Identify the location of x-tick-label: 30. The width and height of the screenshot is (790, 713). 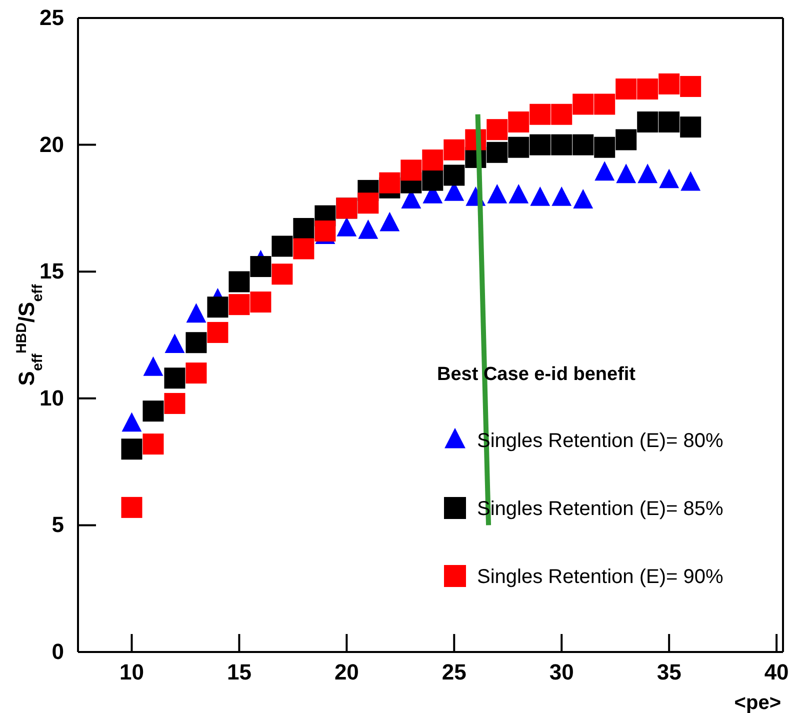
(561, 672).